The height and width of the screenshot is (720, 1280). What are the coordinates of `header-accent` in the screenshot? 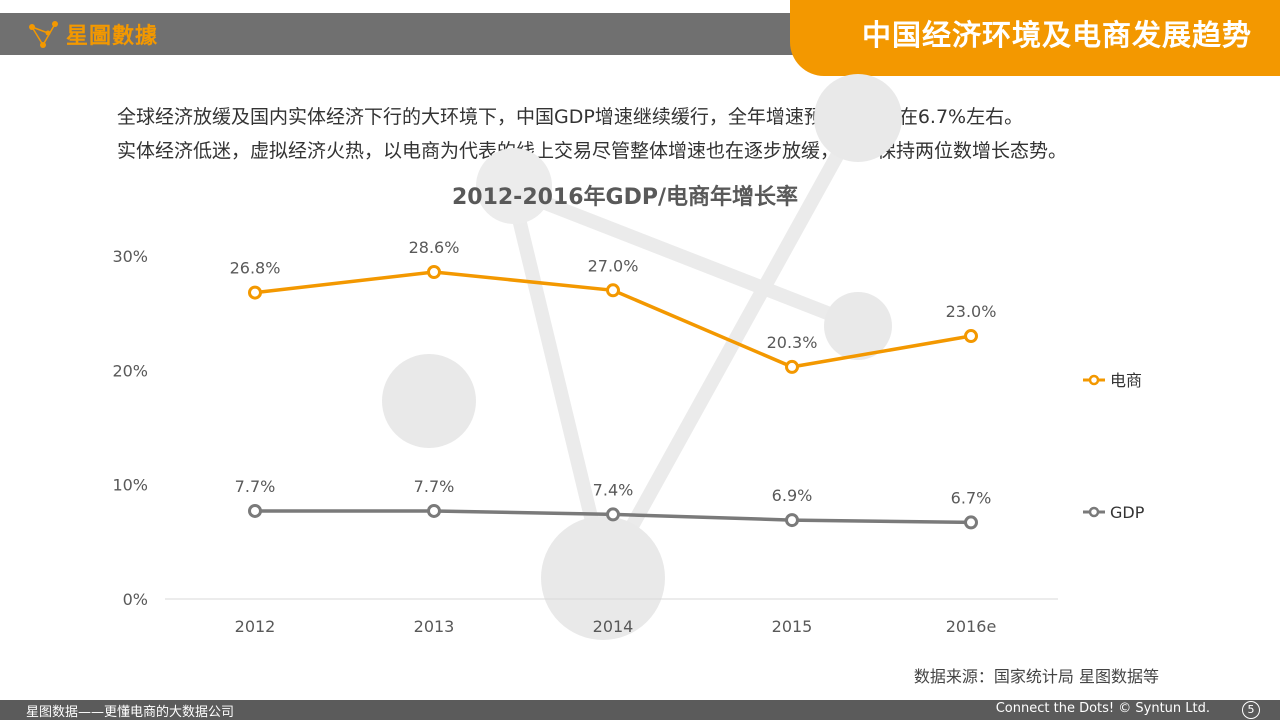 It's located at (1035, 38).